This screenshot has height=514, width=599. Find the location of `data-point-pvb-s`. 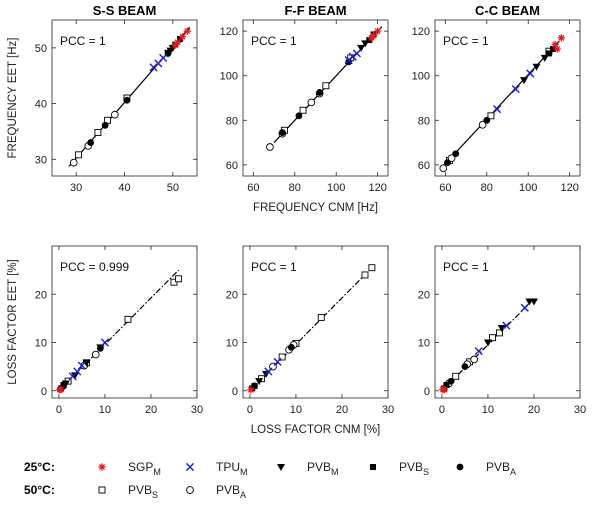

data-point-pvb-s is located at coordinates (553, 48).